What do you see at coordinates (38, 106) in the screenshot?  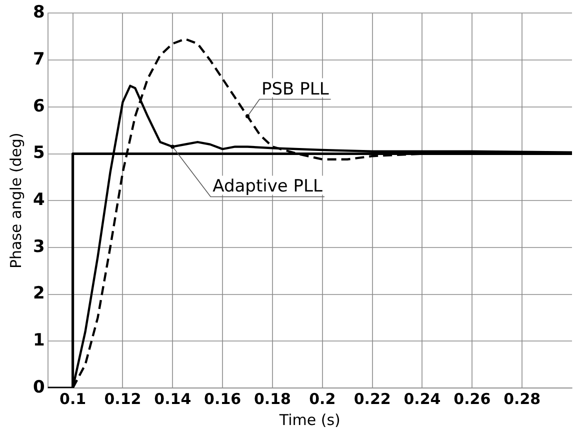 I see `y-tick-label: 6` at bounding box center [38, 106].